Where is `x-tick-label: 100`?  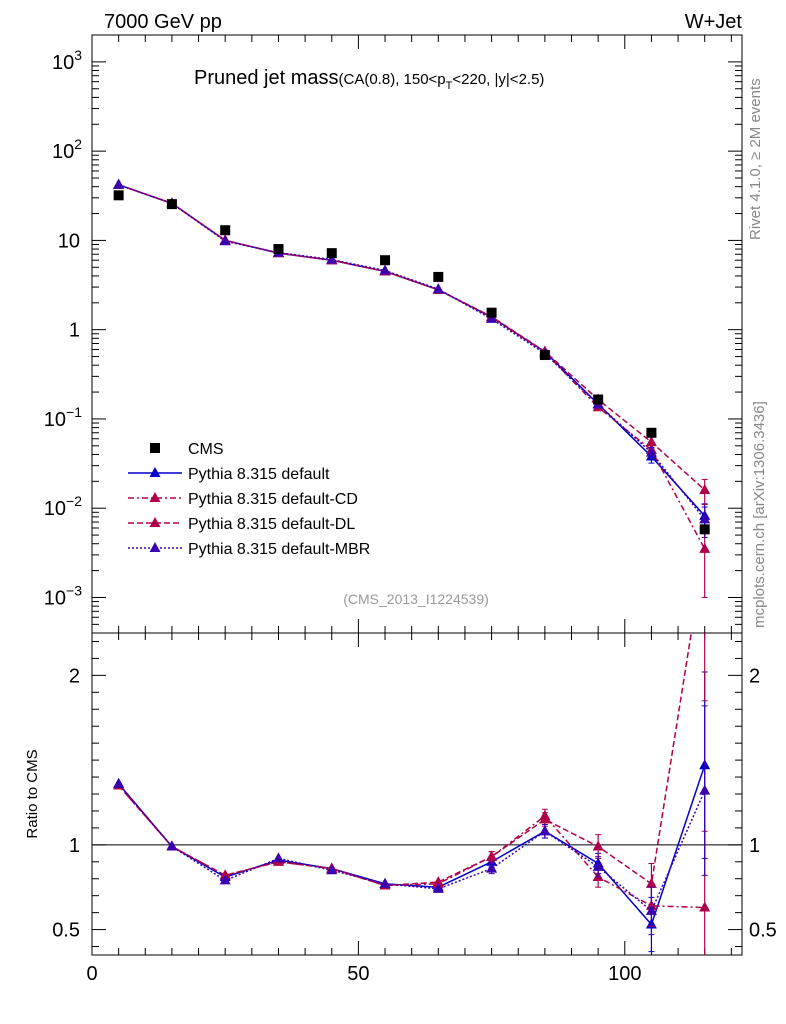 x-tick-label: 100 is located at coordinates (624, 974).